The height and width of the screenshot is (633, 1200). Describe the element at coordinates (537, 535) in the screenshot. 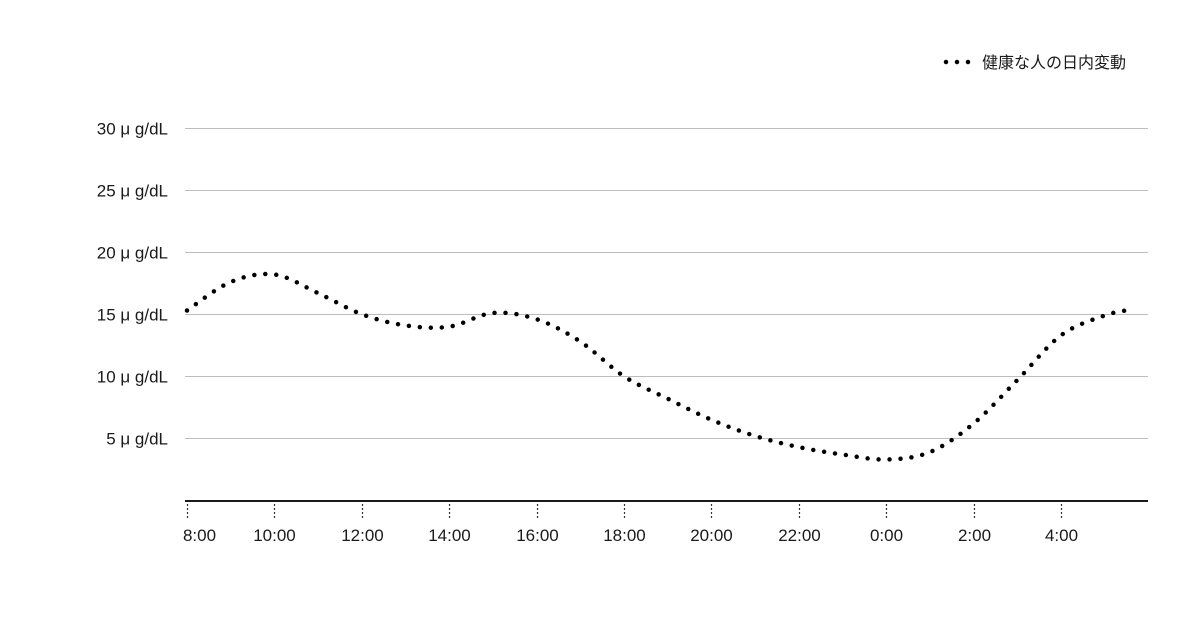

I see `x-tick-label: 16:00` at that location.